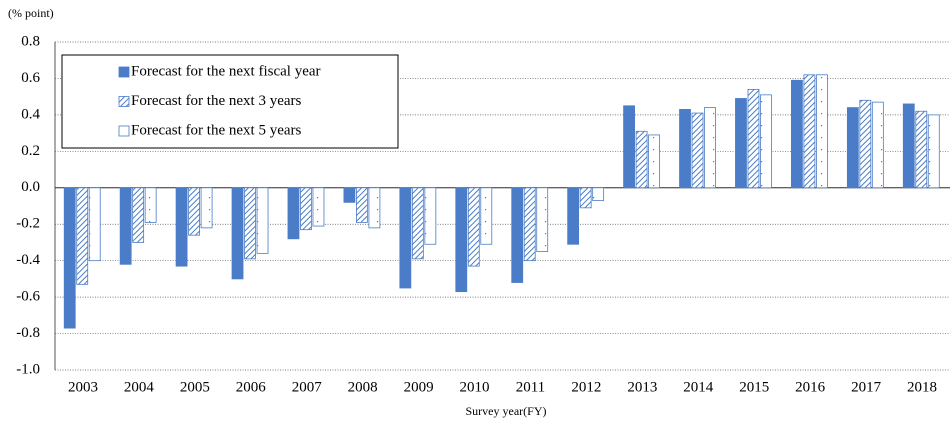 The width and height of the screenshot is (952, 425). What do you see at coordinates (83, 387) in the screenshot?
I see `x-tick-label: 2003` at bounding box center [83, 387].